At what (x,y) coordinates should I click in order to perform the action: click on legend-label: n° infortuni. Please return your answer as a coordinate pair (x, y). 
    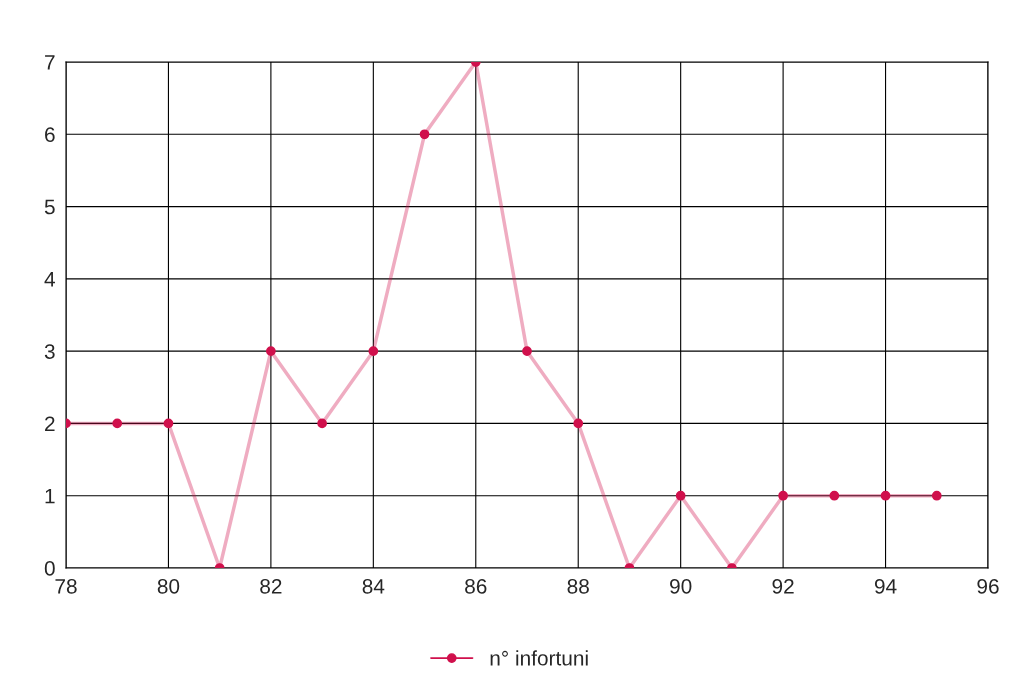
    Looking at the image, I should click on (539, 658).